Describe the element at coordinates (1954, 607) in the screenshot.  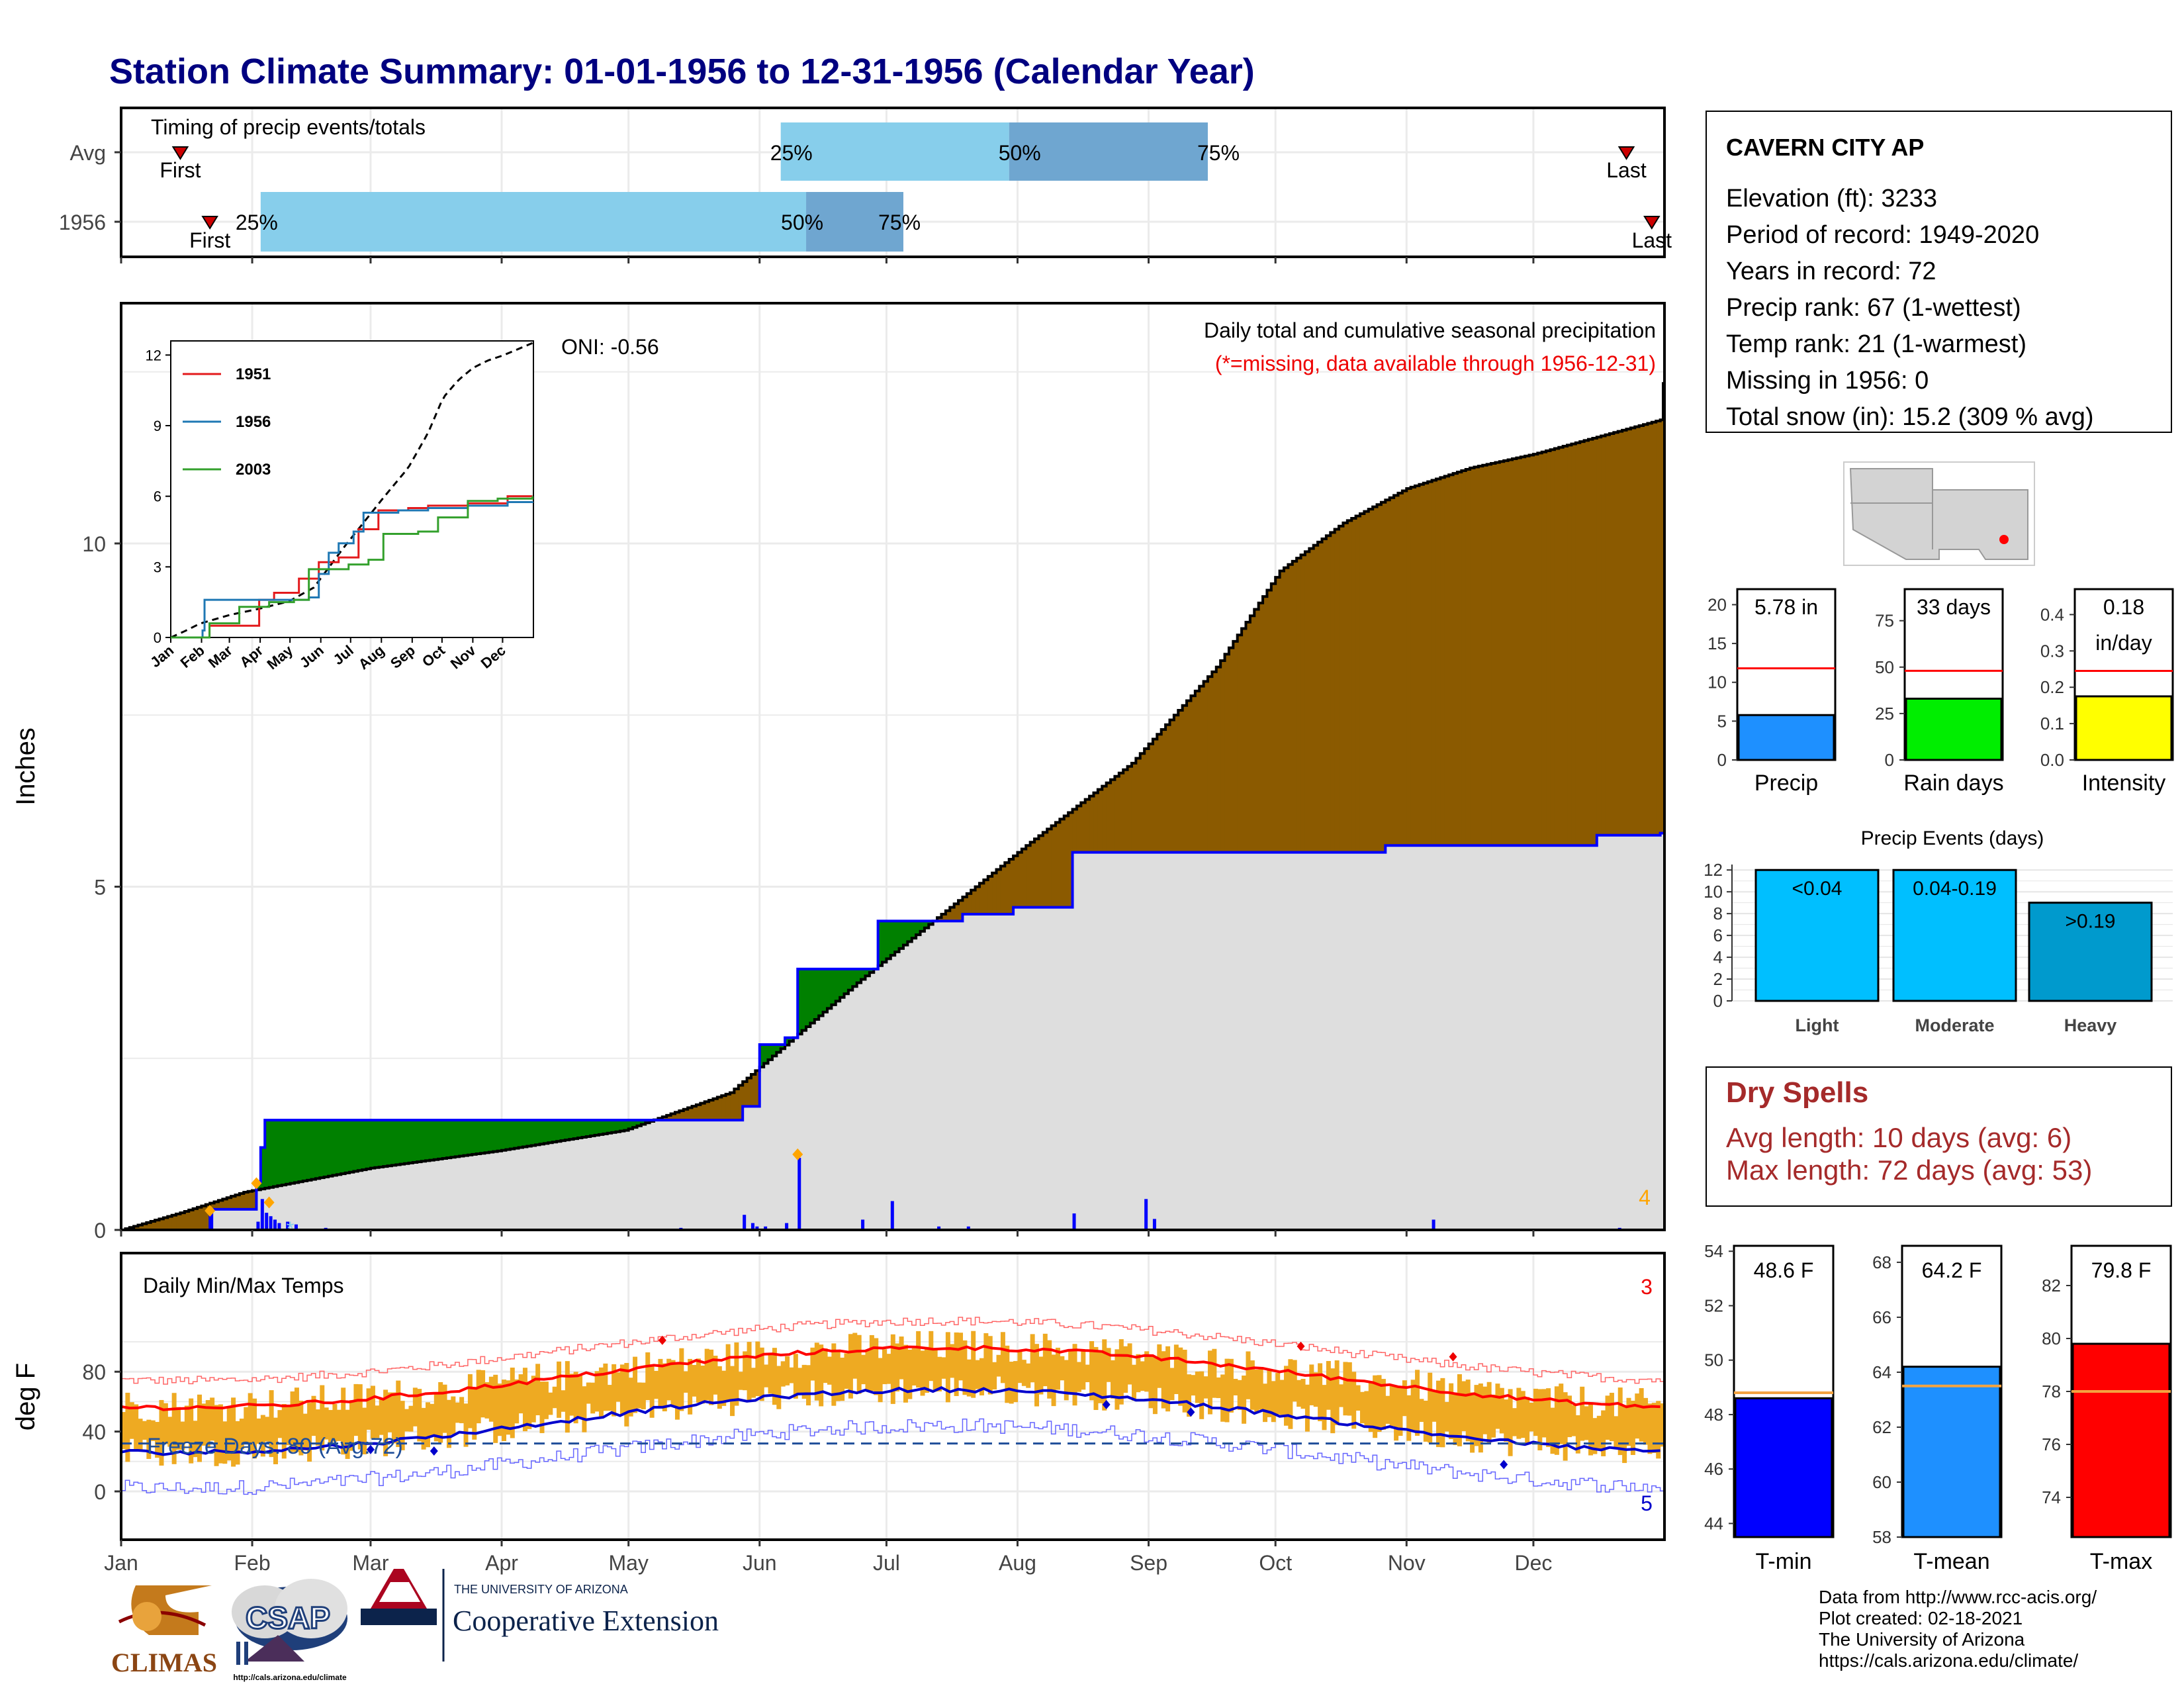
I see `stat-bar-value: 33 days` at that location.